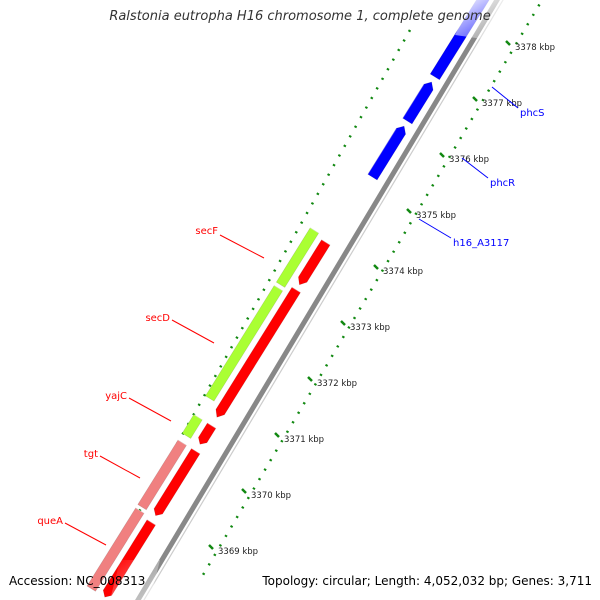 The image size is (600, 600). I want to click on cds-green-1-highlight, so click(314, 230).